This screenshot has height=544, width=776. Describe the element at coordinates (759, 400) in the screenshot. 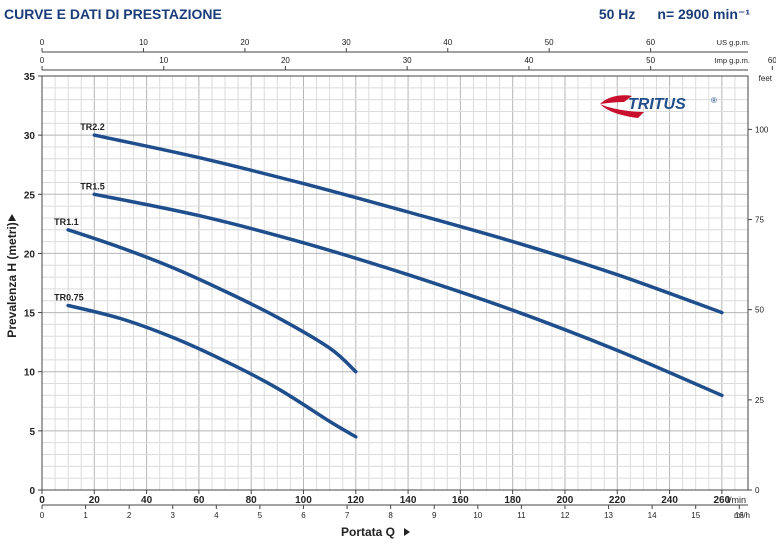

I see `right-tick-label: 25` at that location.